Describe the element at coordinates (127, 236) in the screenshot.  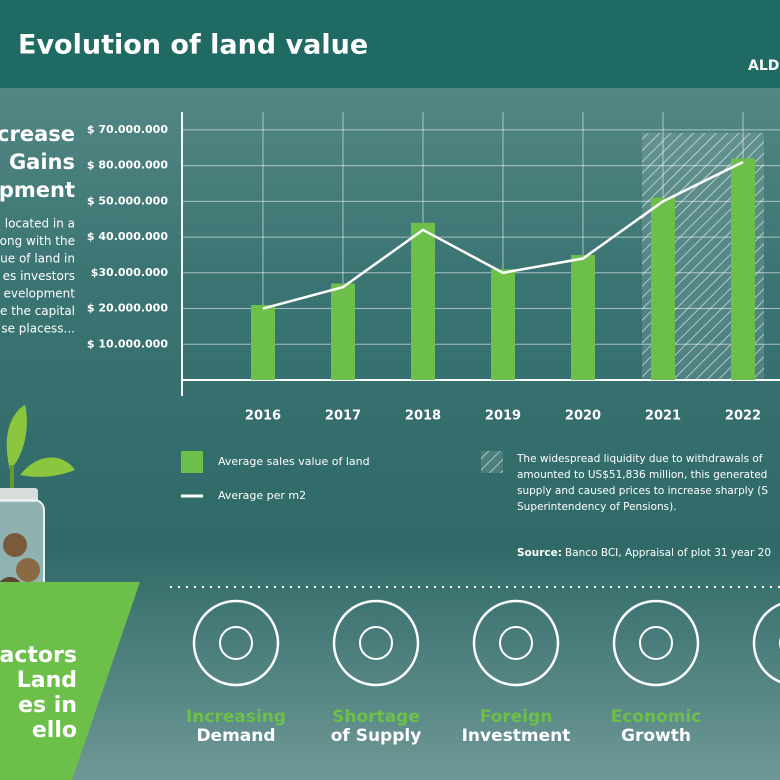
I see `y-tick-label: $ 40.000.000` at that location.